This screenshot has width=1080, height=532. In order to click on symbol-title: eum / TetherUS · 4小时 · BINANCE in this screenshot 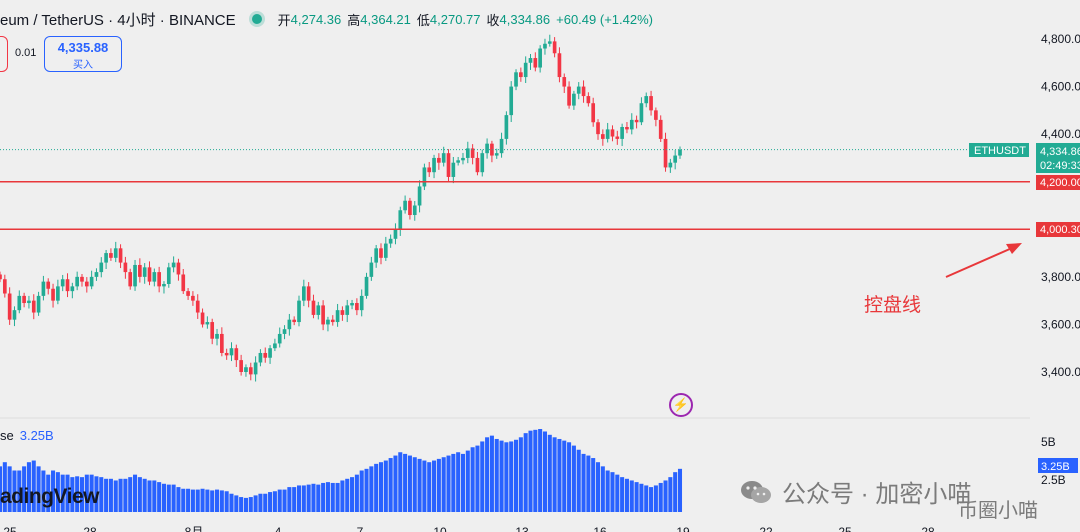, I will do `click(118, 20)`.